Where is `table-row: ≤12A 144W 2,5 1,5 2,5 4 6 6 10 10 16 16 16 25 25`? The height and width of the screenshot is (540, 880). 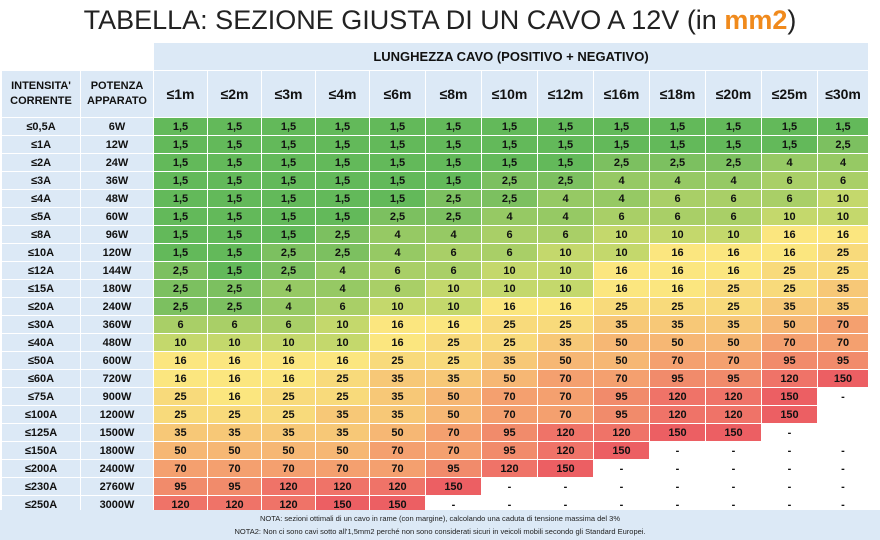 table-row: ≤12A 144W 2,5 1,5 2,5 4 6 6 10 10 16 16 16 25 25 is located at coordinates (435, 270).